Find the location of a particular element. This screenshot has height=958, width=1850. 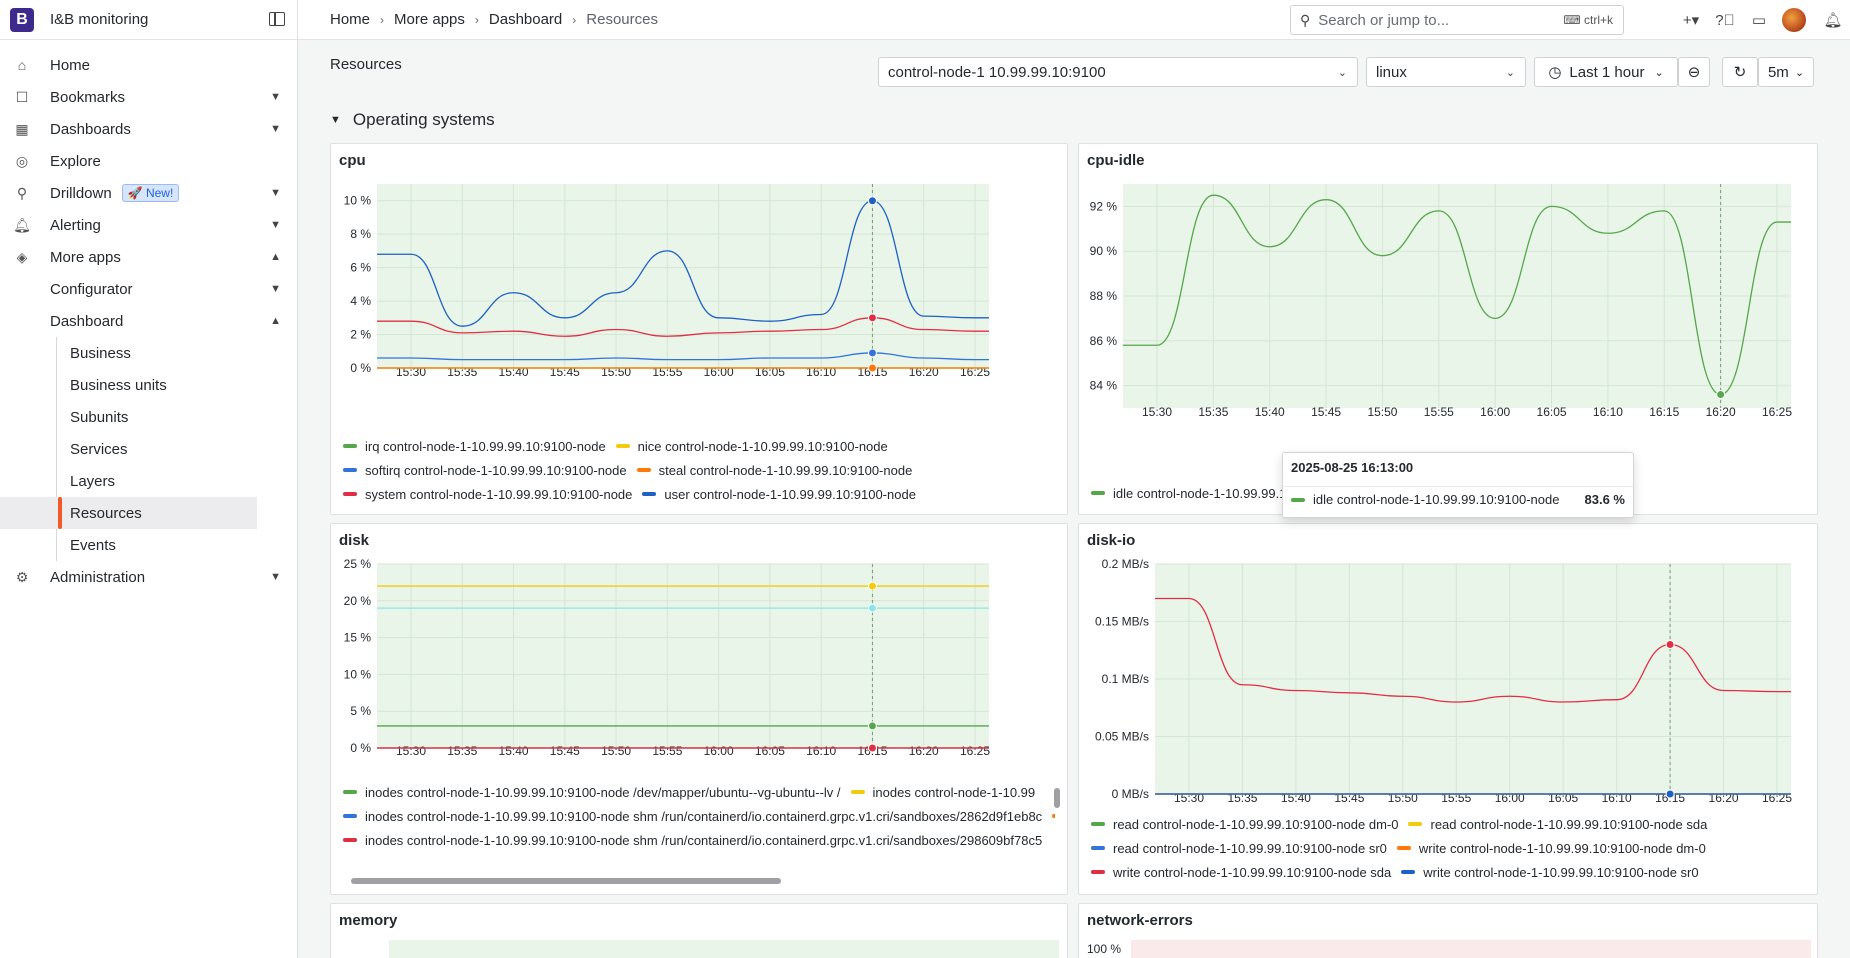

y-tick-label: 90 % is located at coordinates (1104, 251).